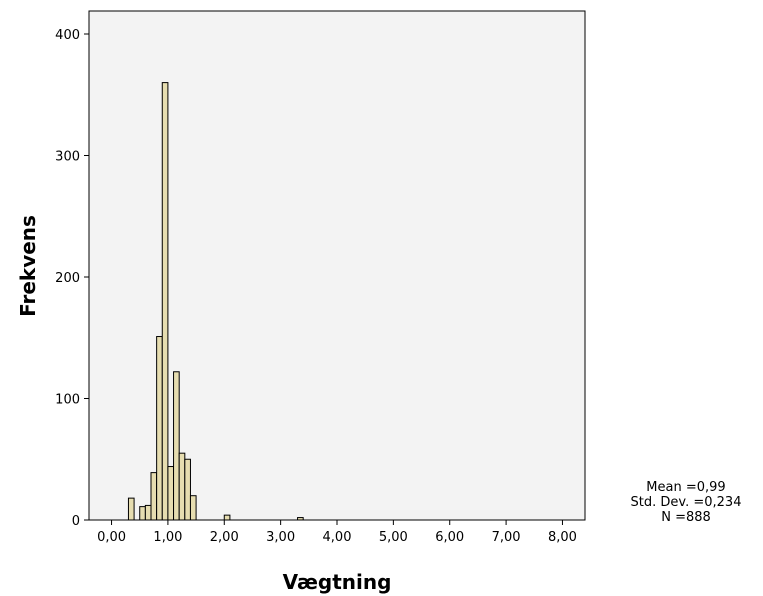  What do you see at coordinates (449, 537) in the screenshot?
I see `x-tick-label: 6,00` at bounding box center [449, 537].